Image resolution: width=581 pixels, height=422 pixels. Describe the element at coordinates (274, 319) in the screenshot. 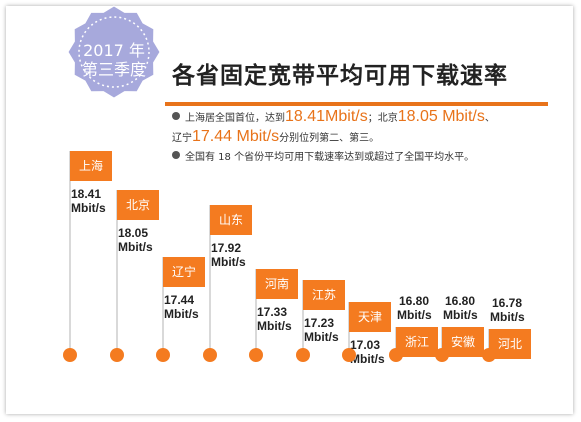

I see `value-label: 17.33 Mbit/s` at that location.